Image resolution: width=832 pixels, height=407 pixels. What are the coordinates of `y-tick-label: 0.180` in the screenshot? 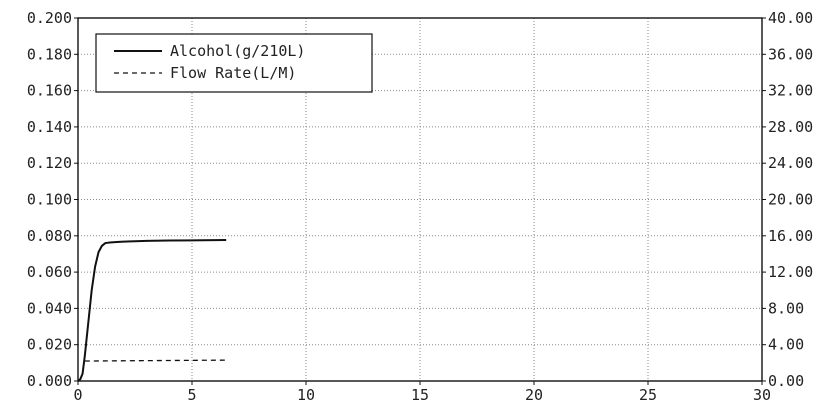 It's located at (49, 54).